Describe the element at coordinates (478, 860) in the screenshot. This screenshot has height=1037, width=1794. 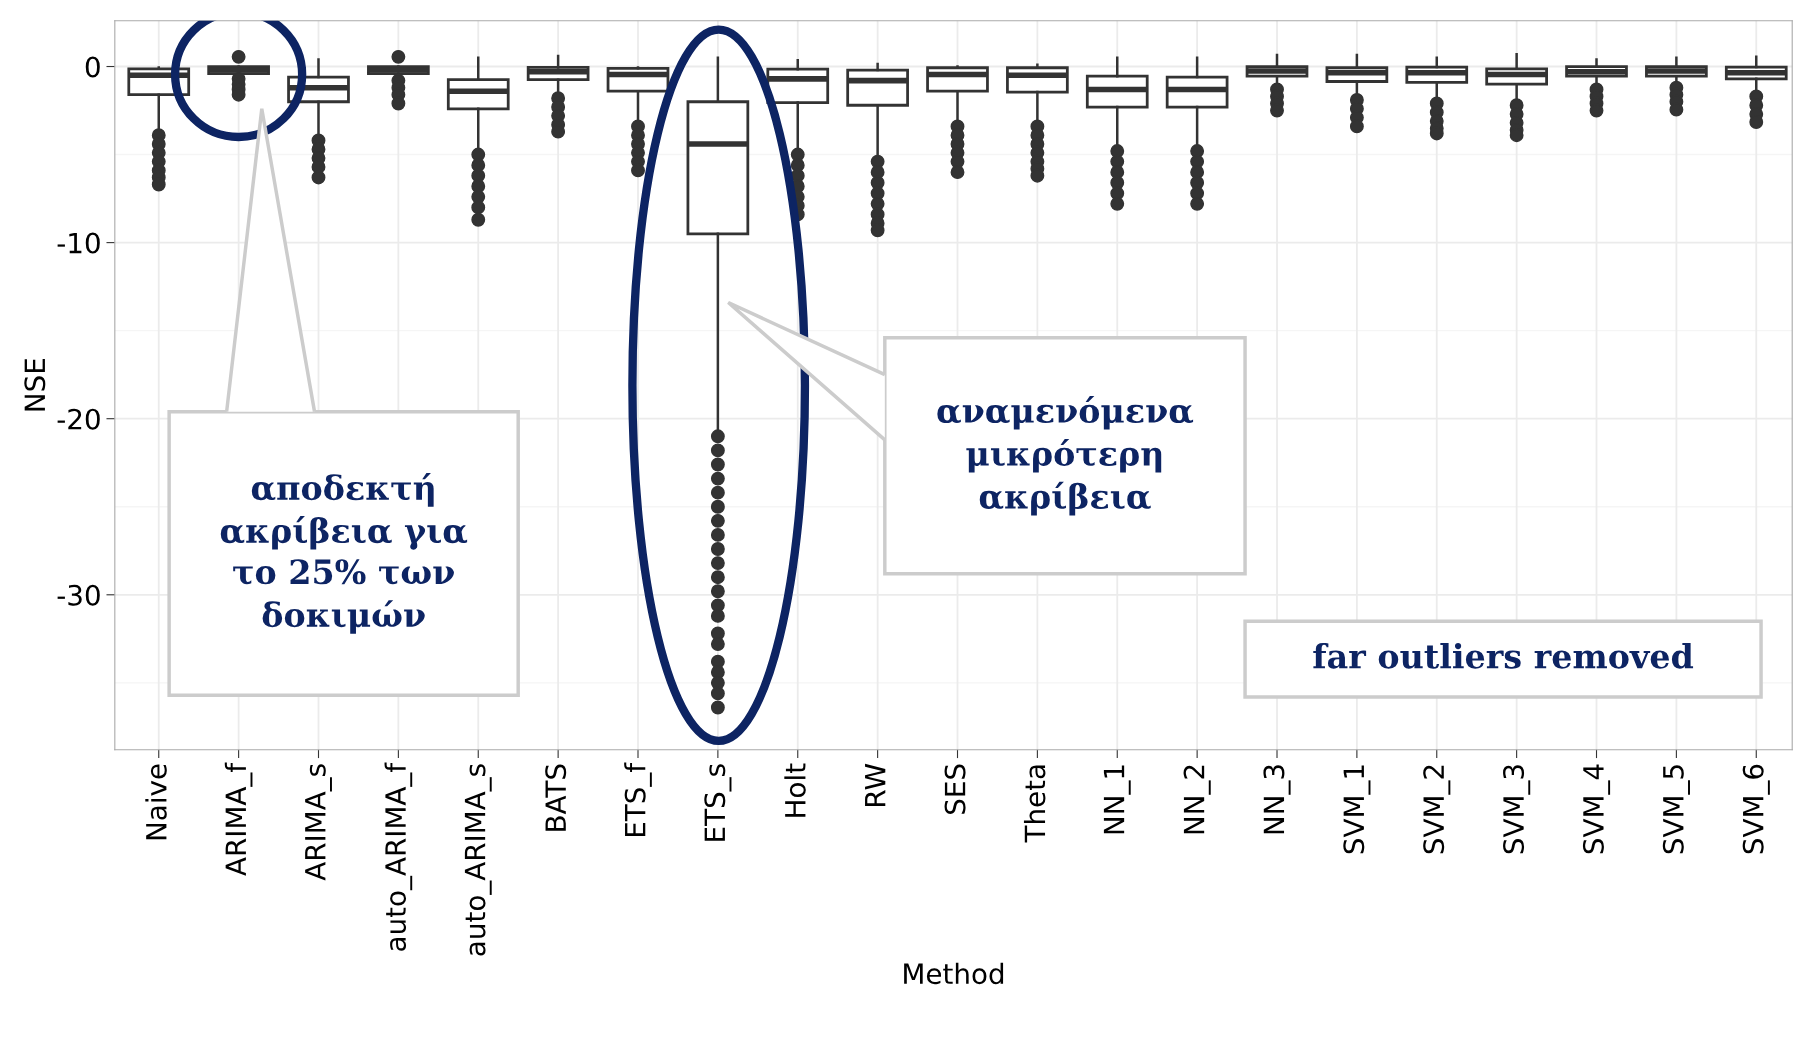
I see `x-tick-label: auto_ARIMA_s` at that location.